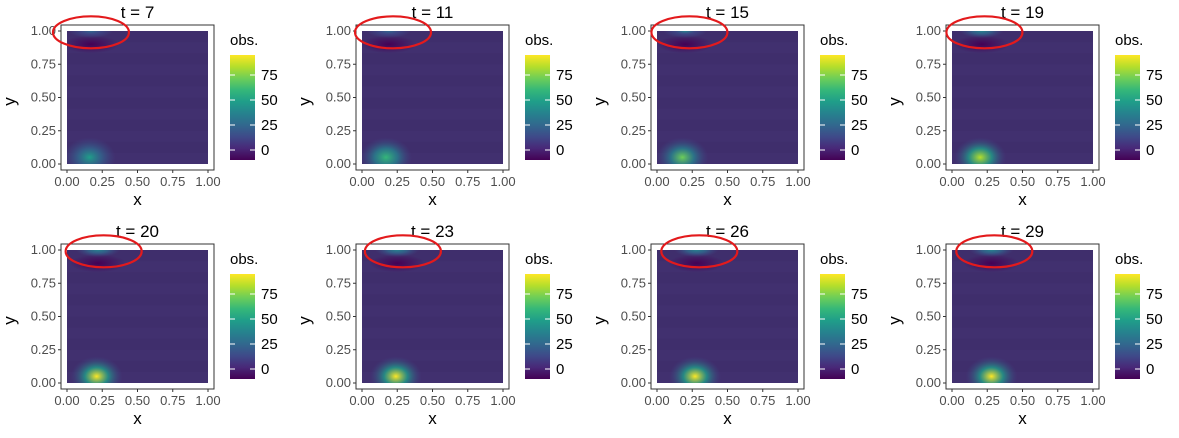 The height and width of the screenshot is (438, 1179). Describe the element at coordinates (1022, 231) in the screenshot. I see `panel-title: t = 29` at that location.